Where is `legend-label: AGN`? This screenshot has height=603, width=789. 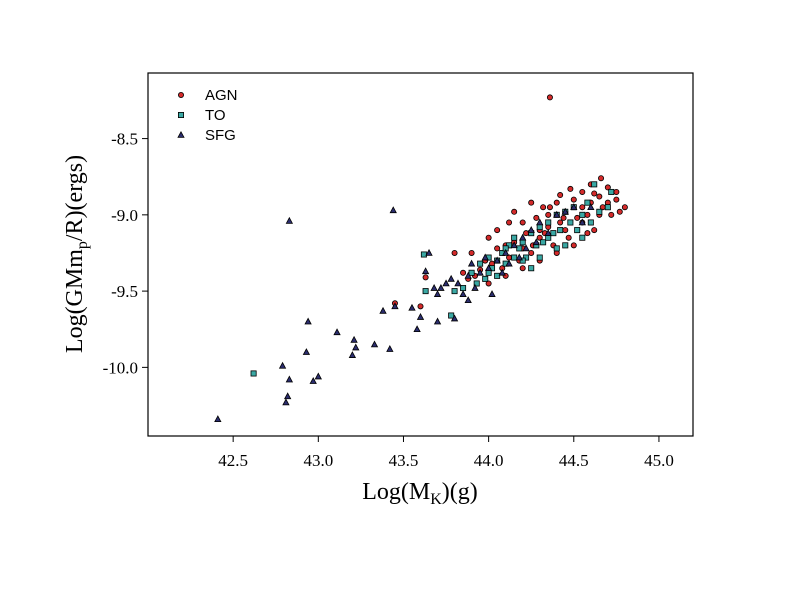 legend-label: AGN is located at coordinates (221, 95).